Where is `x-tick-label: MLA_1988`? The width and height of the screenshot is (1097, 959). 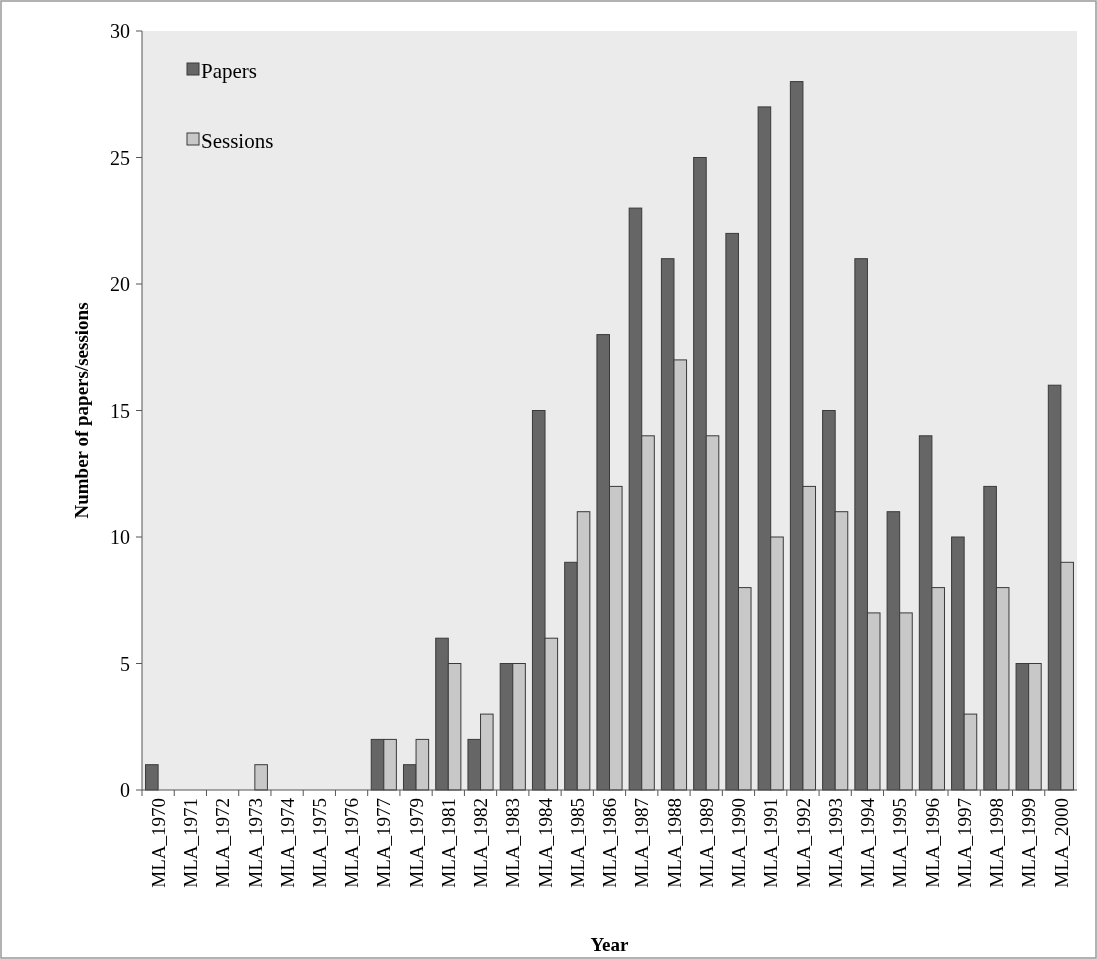
x-tick-label: MLA_1988 is located at coordinates (674, 843).